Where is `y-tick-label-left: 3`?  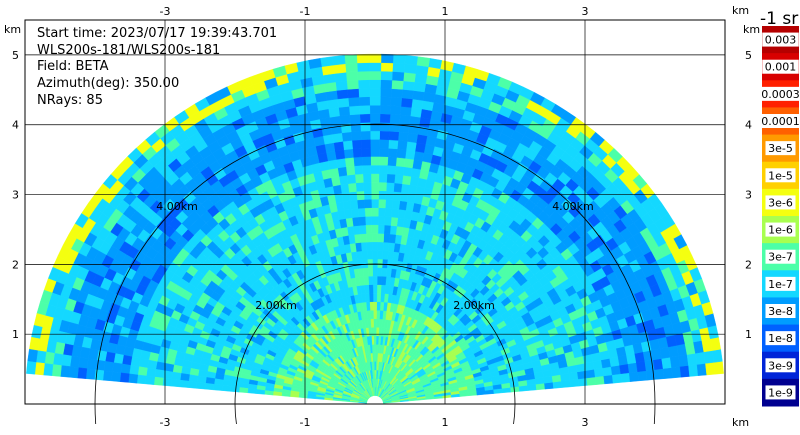
y-tick-label-left: 3 is located at coordinates (15, 195).